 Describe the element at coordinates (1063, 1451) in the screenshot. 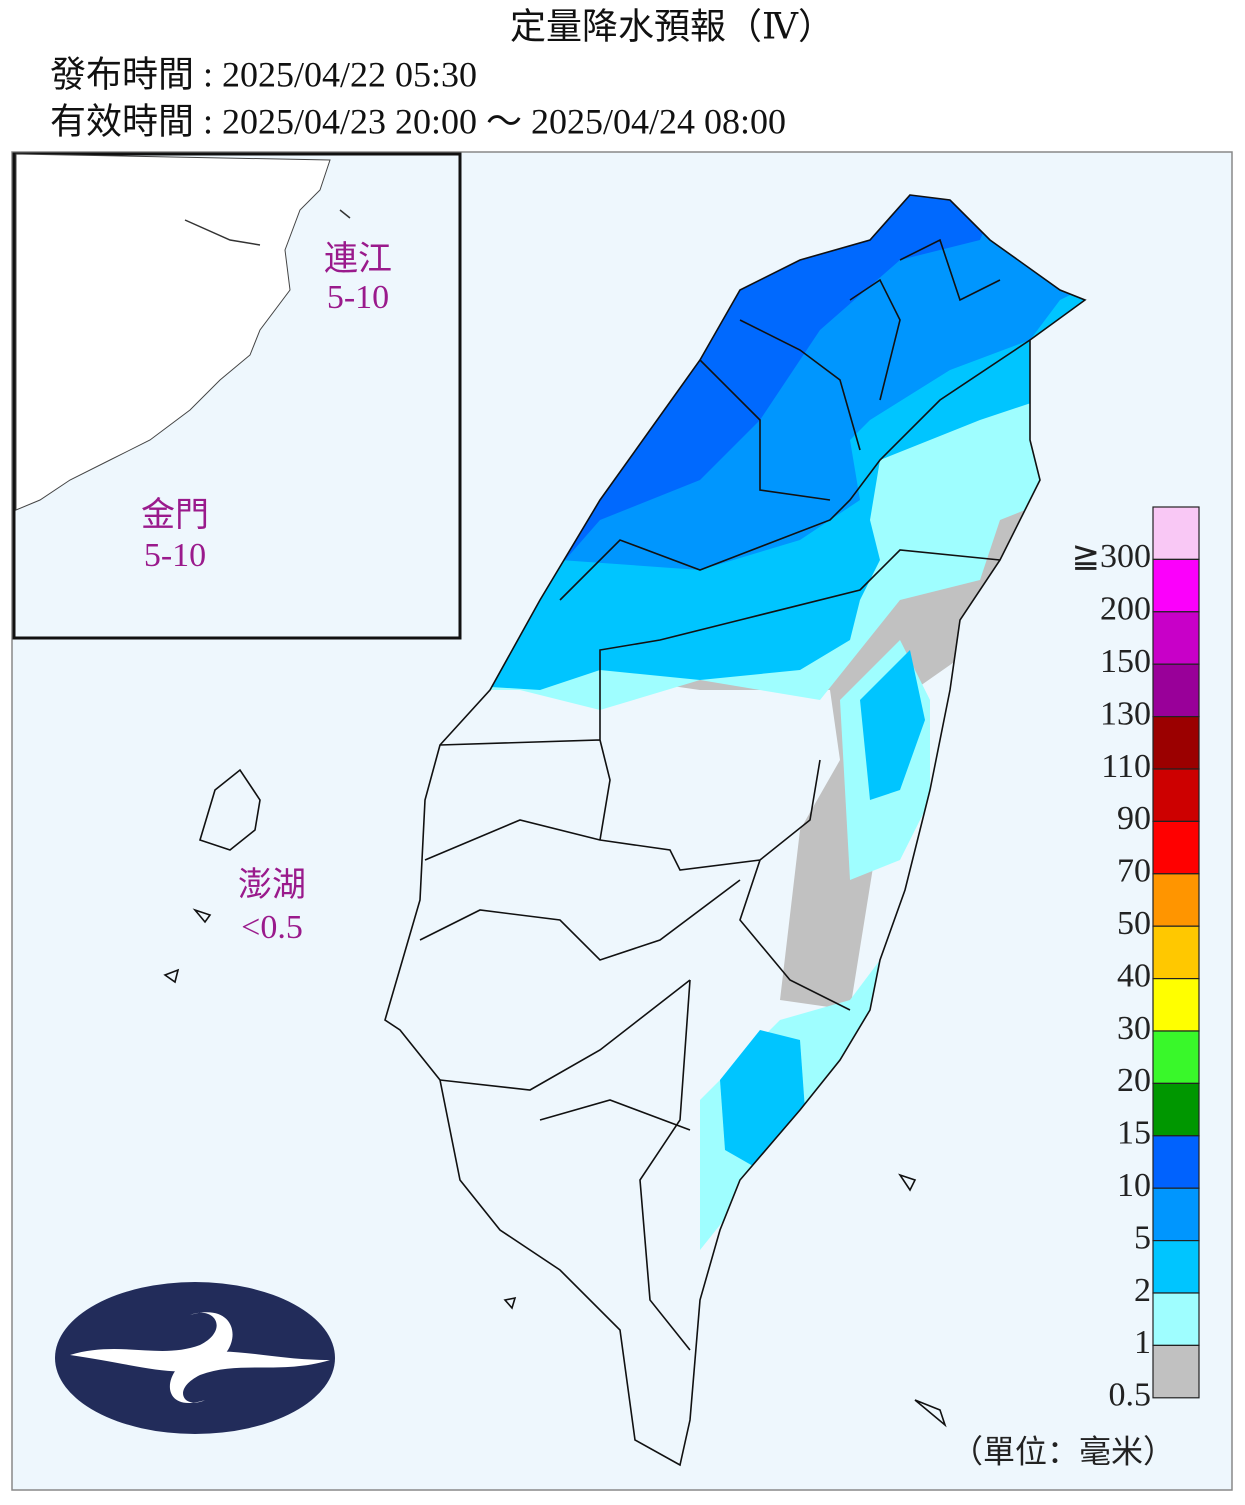

I see `legend-unit: （單位：毫米）` at that location.